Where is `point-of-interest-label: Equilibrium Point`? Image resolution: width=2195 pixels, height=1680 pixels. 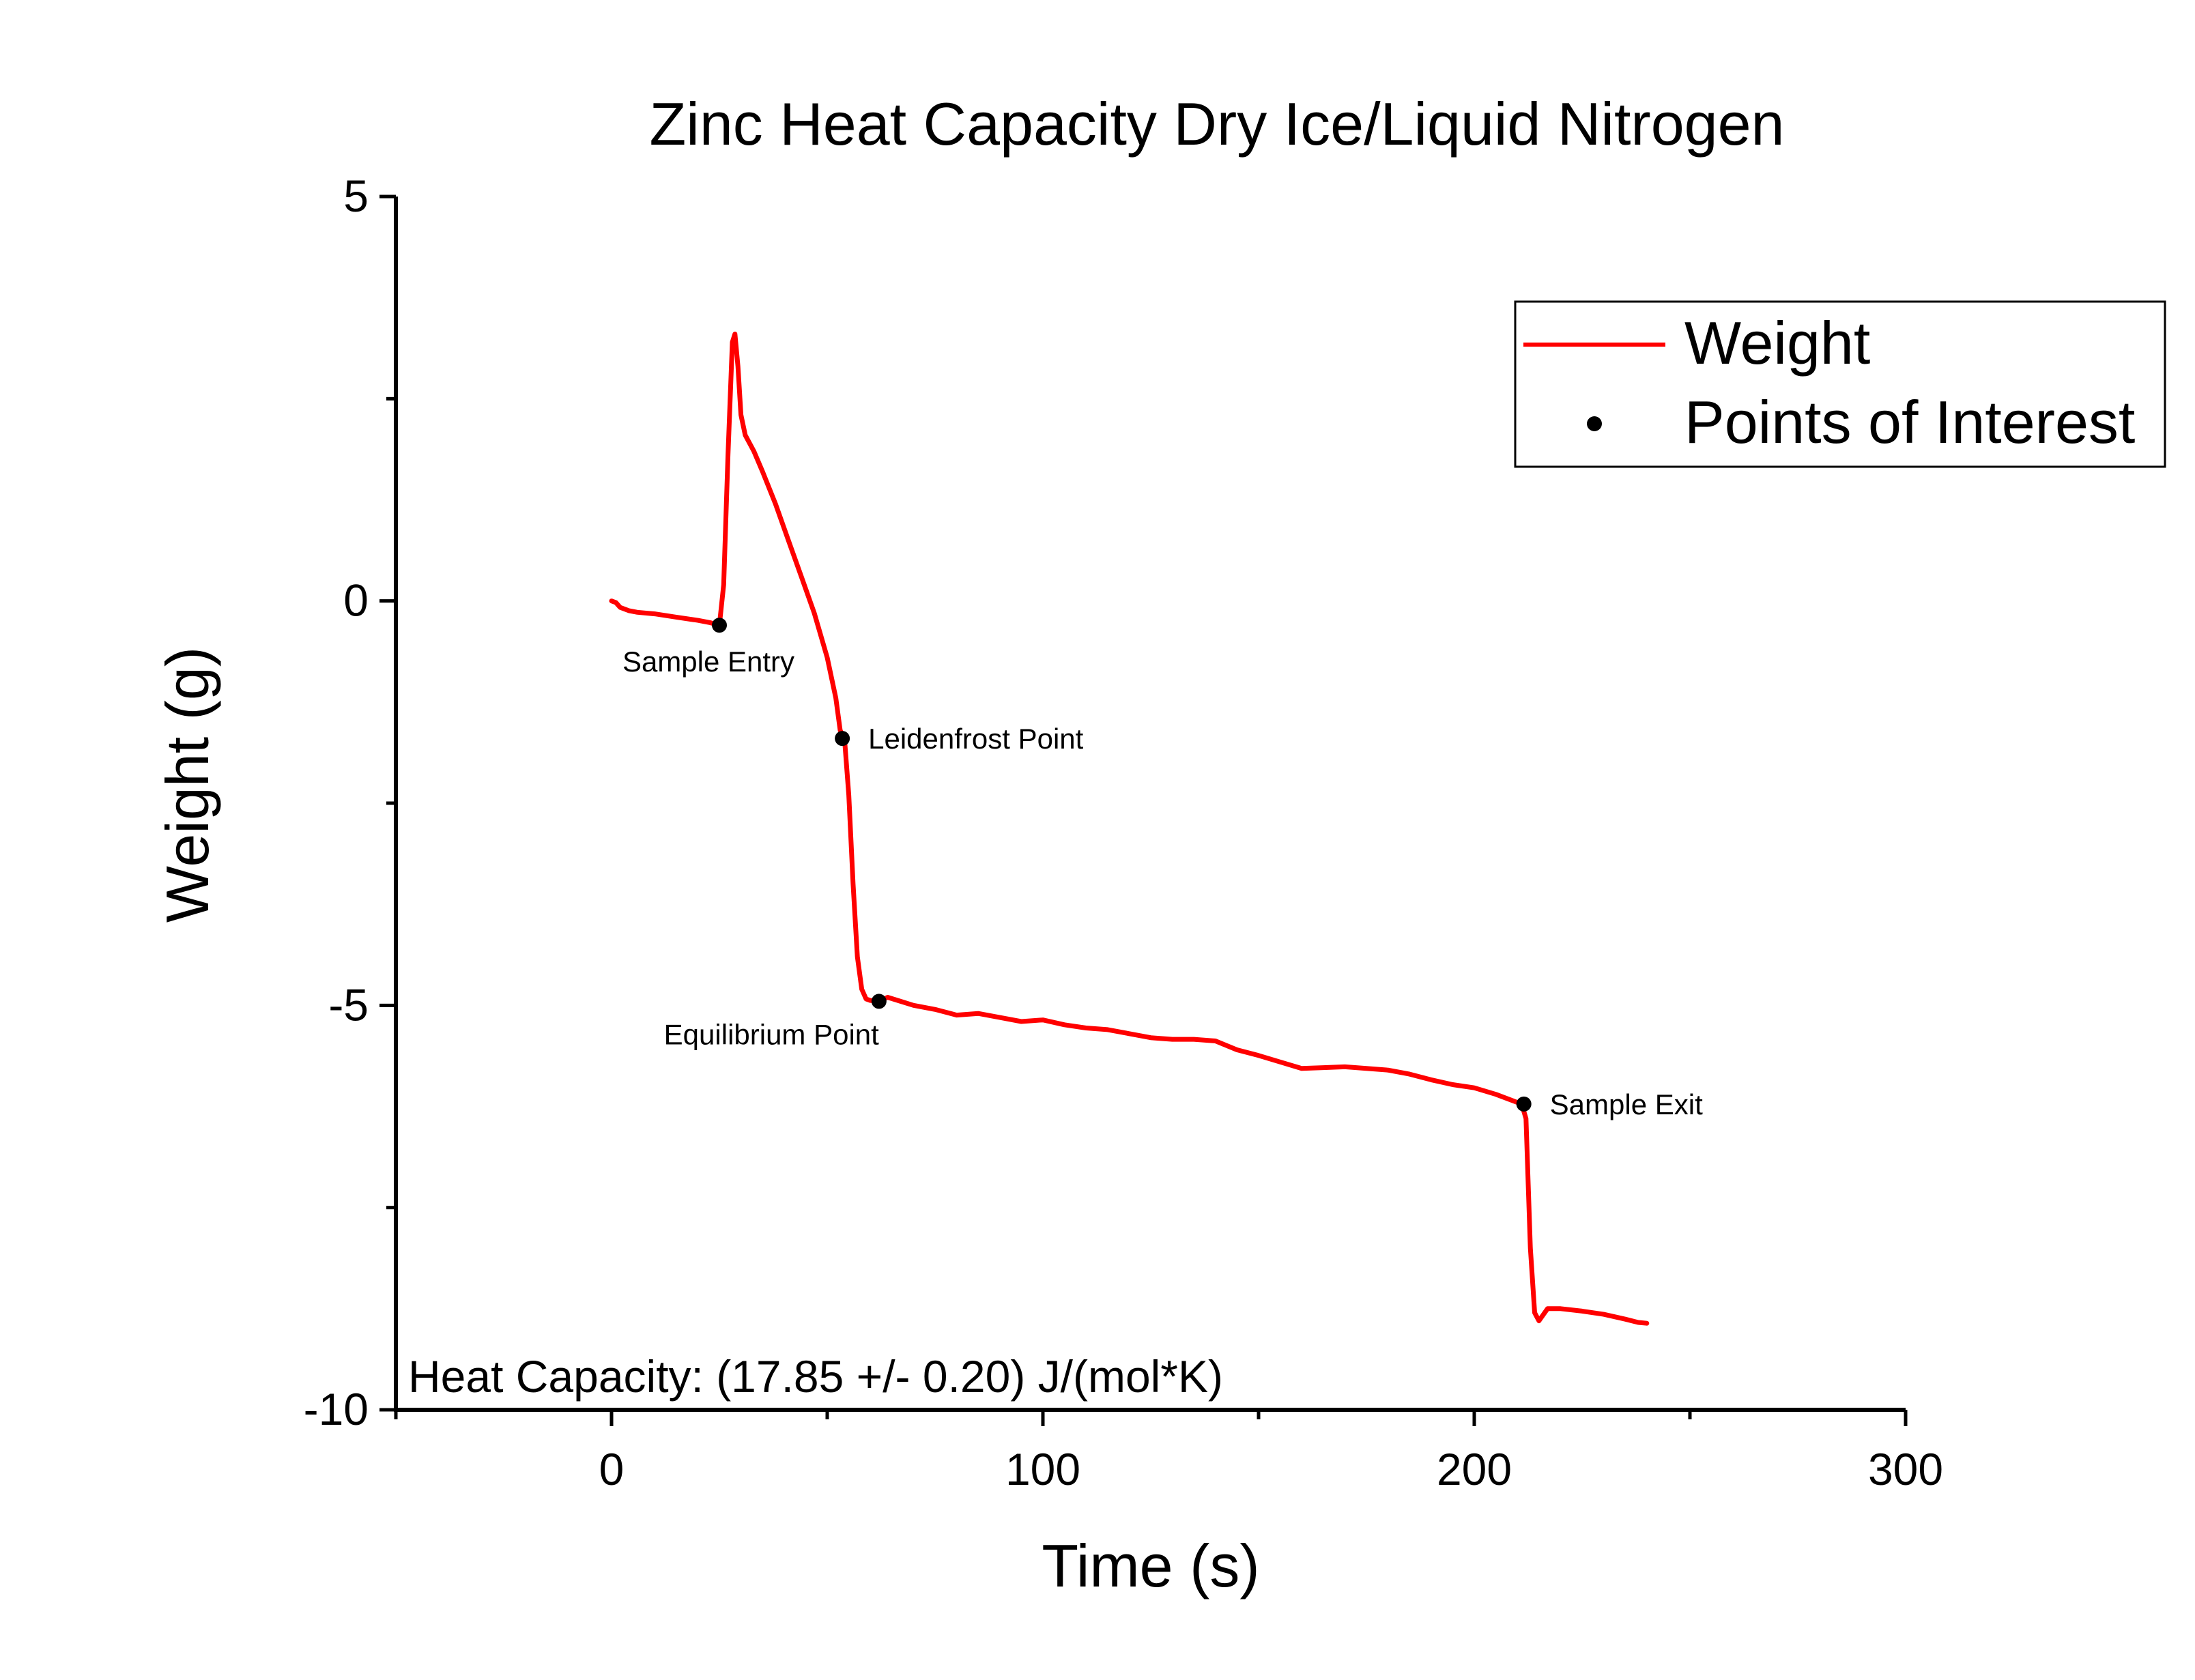 point-of-interest-label: Equilibrium Point is located at coordinates (771, 1034).